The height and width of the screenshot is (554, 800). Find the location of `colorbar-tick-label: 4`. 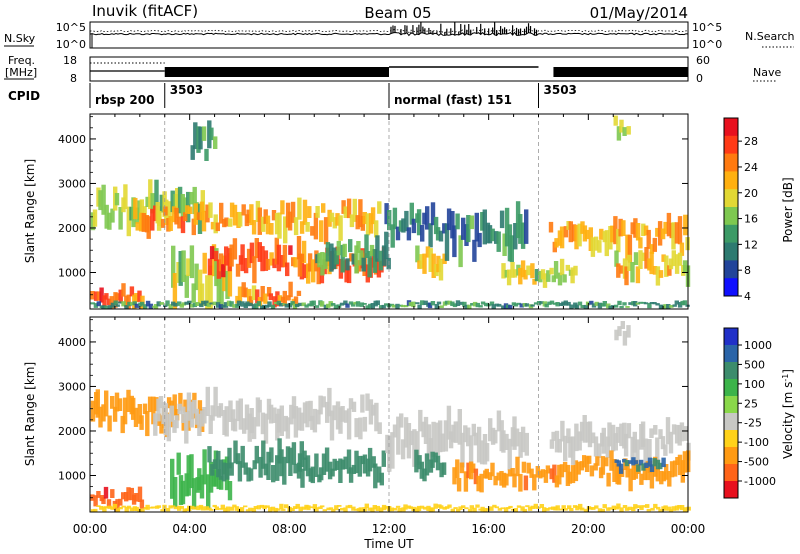

colorbar-tick-label: 4 is located at coordinates (747, 296).